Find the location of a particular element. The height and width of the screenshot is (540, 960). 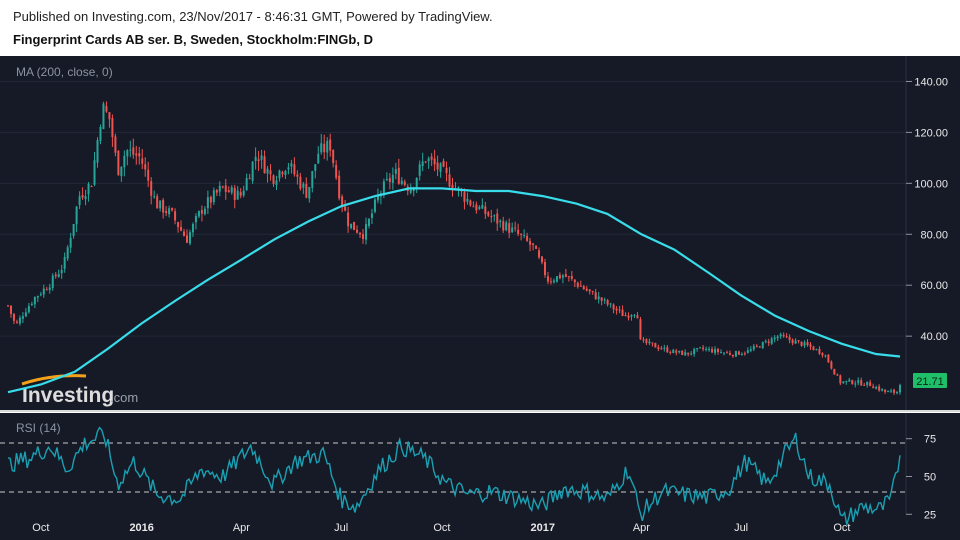

ma-indicator-label: MA (200, close, 0) is located at coordinates (64, 72).